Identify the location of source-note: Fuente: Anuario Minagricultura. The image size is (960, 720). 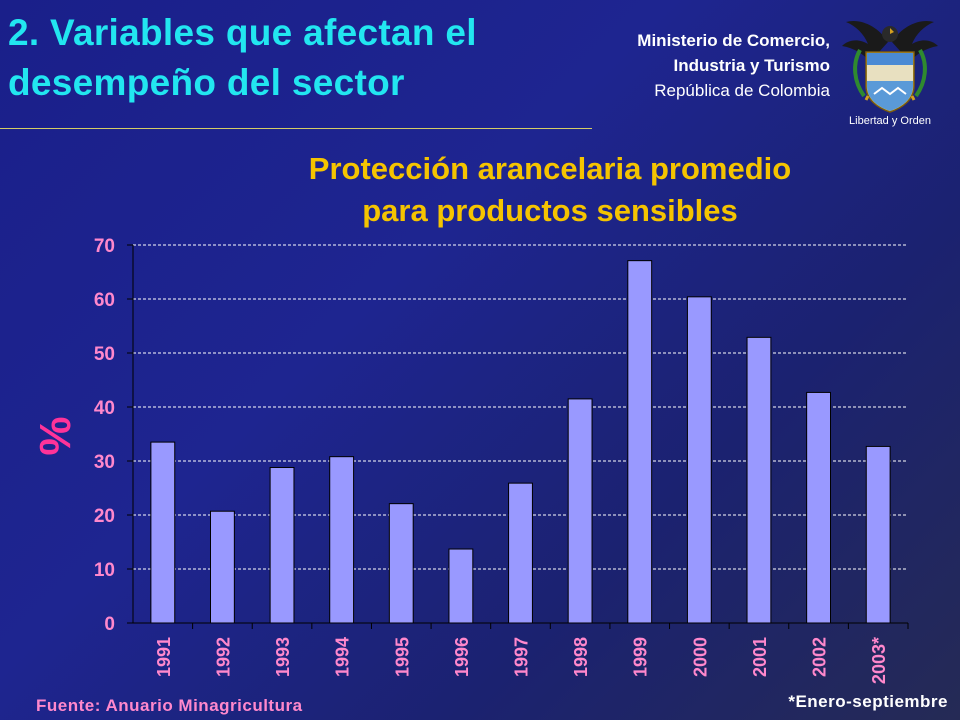
(169, 705).